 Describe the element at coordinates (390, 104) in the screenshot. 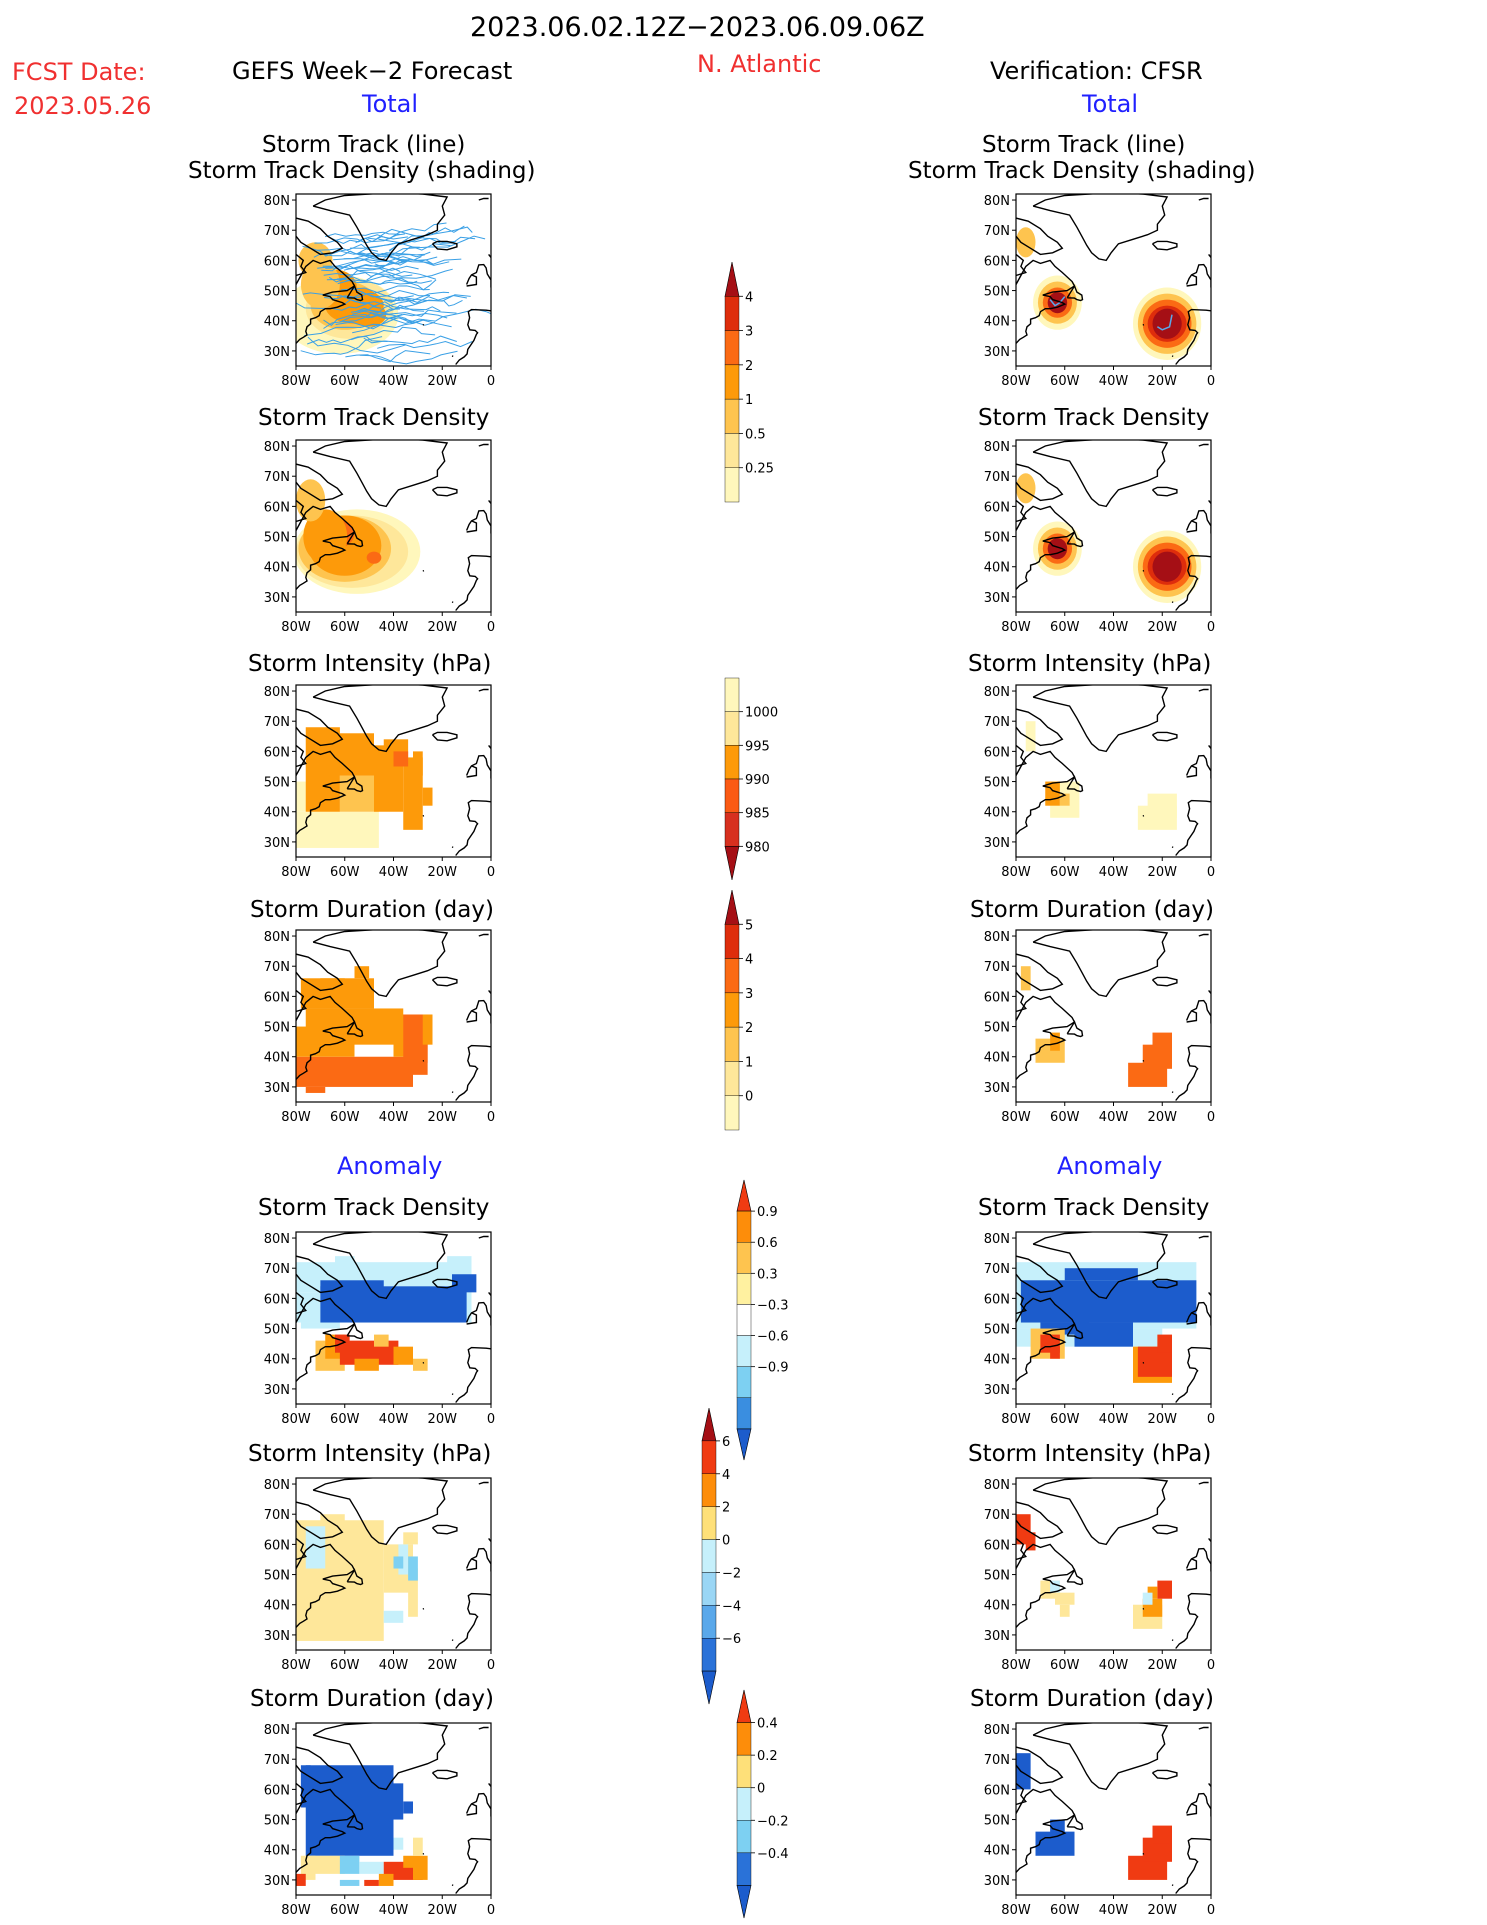

I see `left-total-label: Total` at that location.